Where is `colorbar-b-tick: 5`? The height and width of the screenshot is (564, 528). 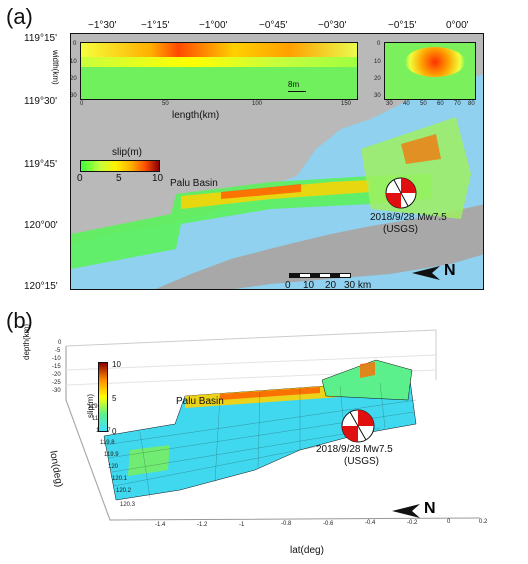
colorbar-b-tick: 5 is located at coordinates (114, 398).